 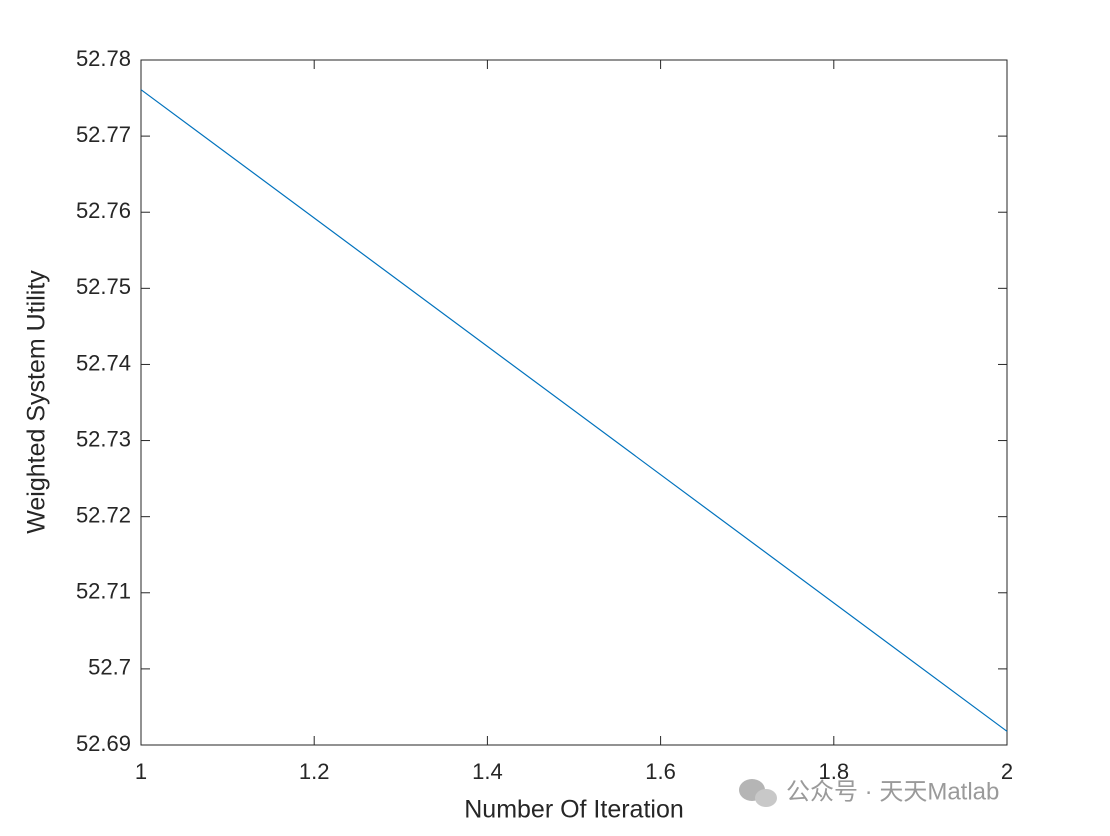 I want to click on watermark: 公众号 · 天天Matlab, so click(x=892, y=791).